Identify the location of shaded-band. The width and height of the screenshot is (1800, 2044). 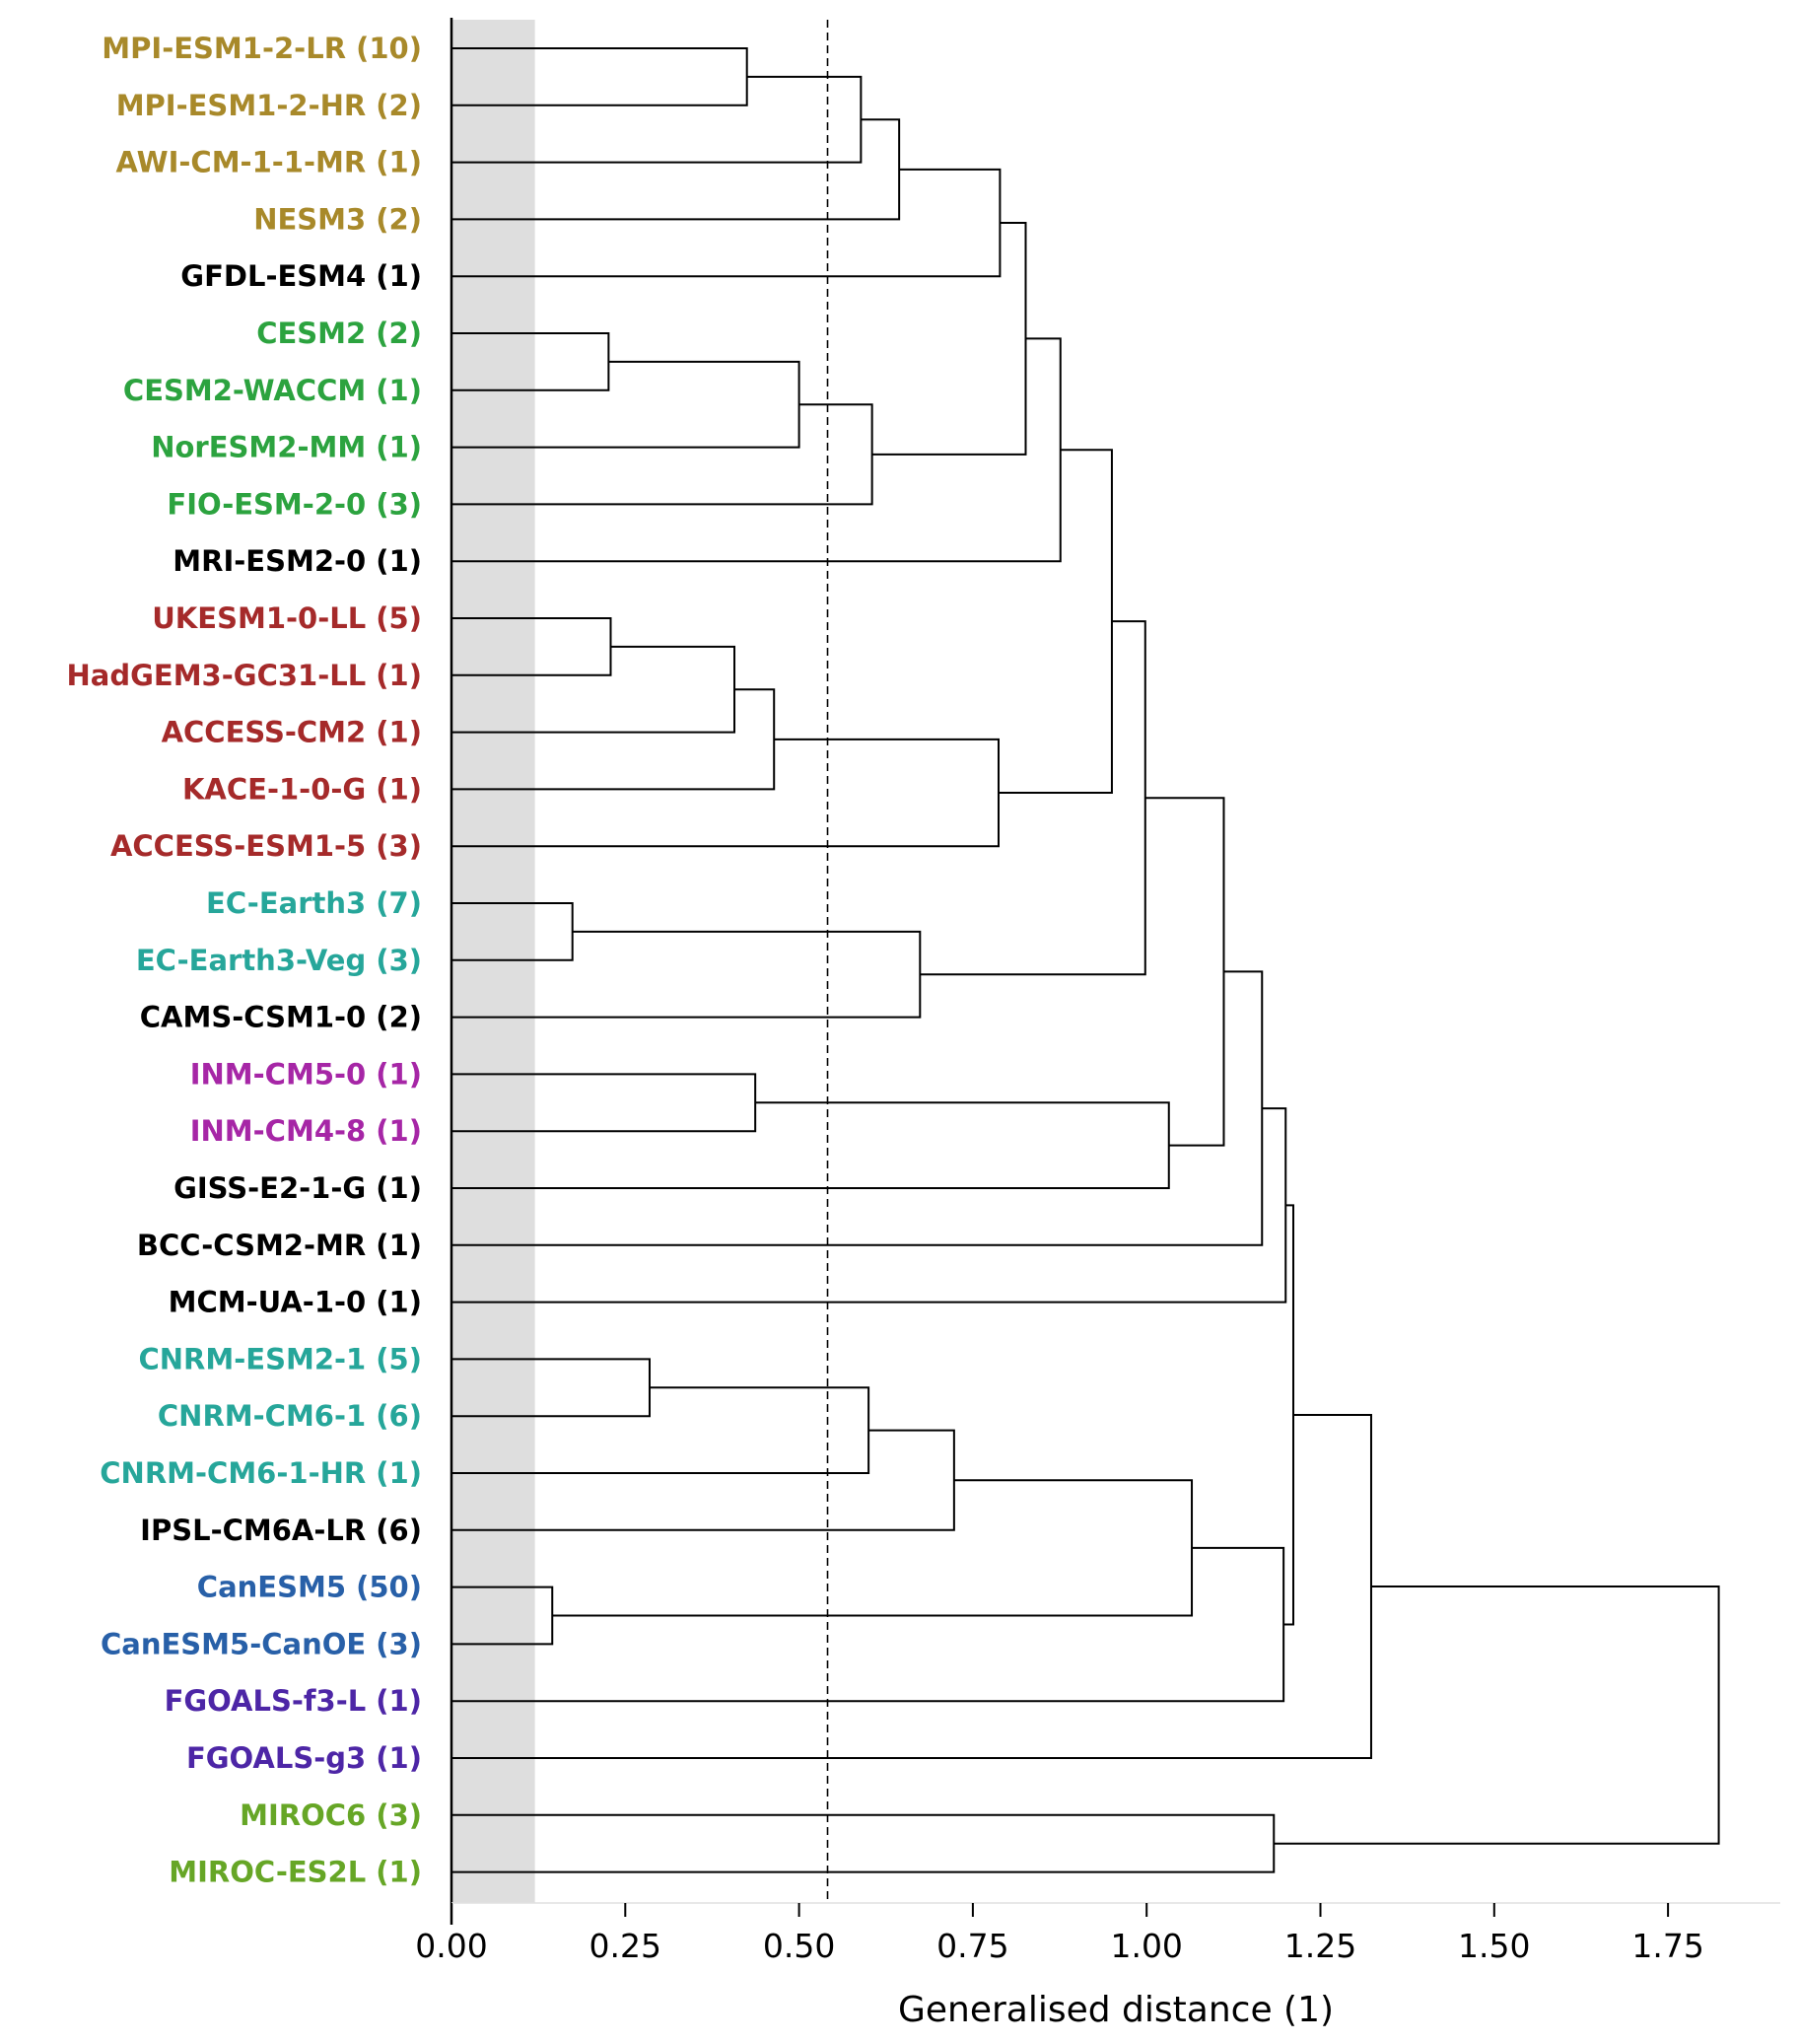
(493, 961).